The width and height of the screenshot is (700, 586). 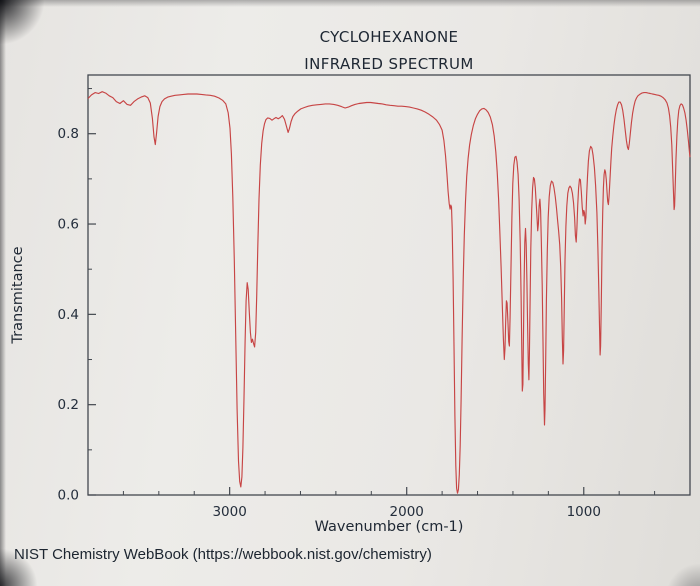 What do you see at coordinates (389, 527) in the screenshot?
I see `x-axis-label: Wavenumber (cm-1)` at bounding box center [389, 527].